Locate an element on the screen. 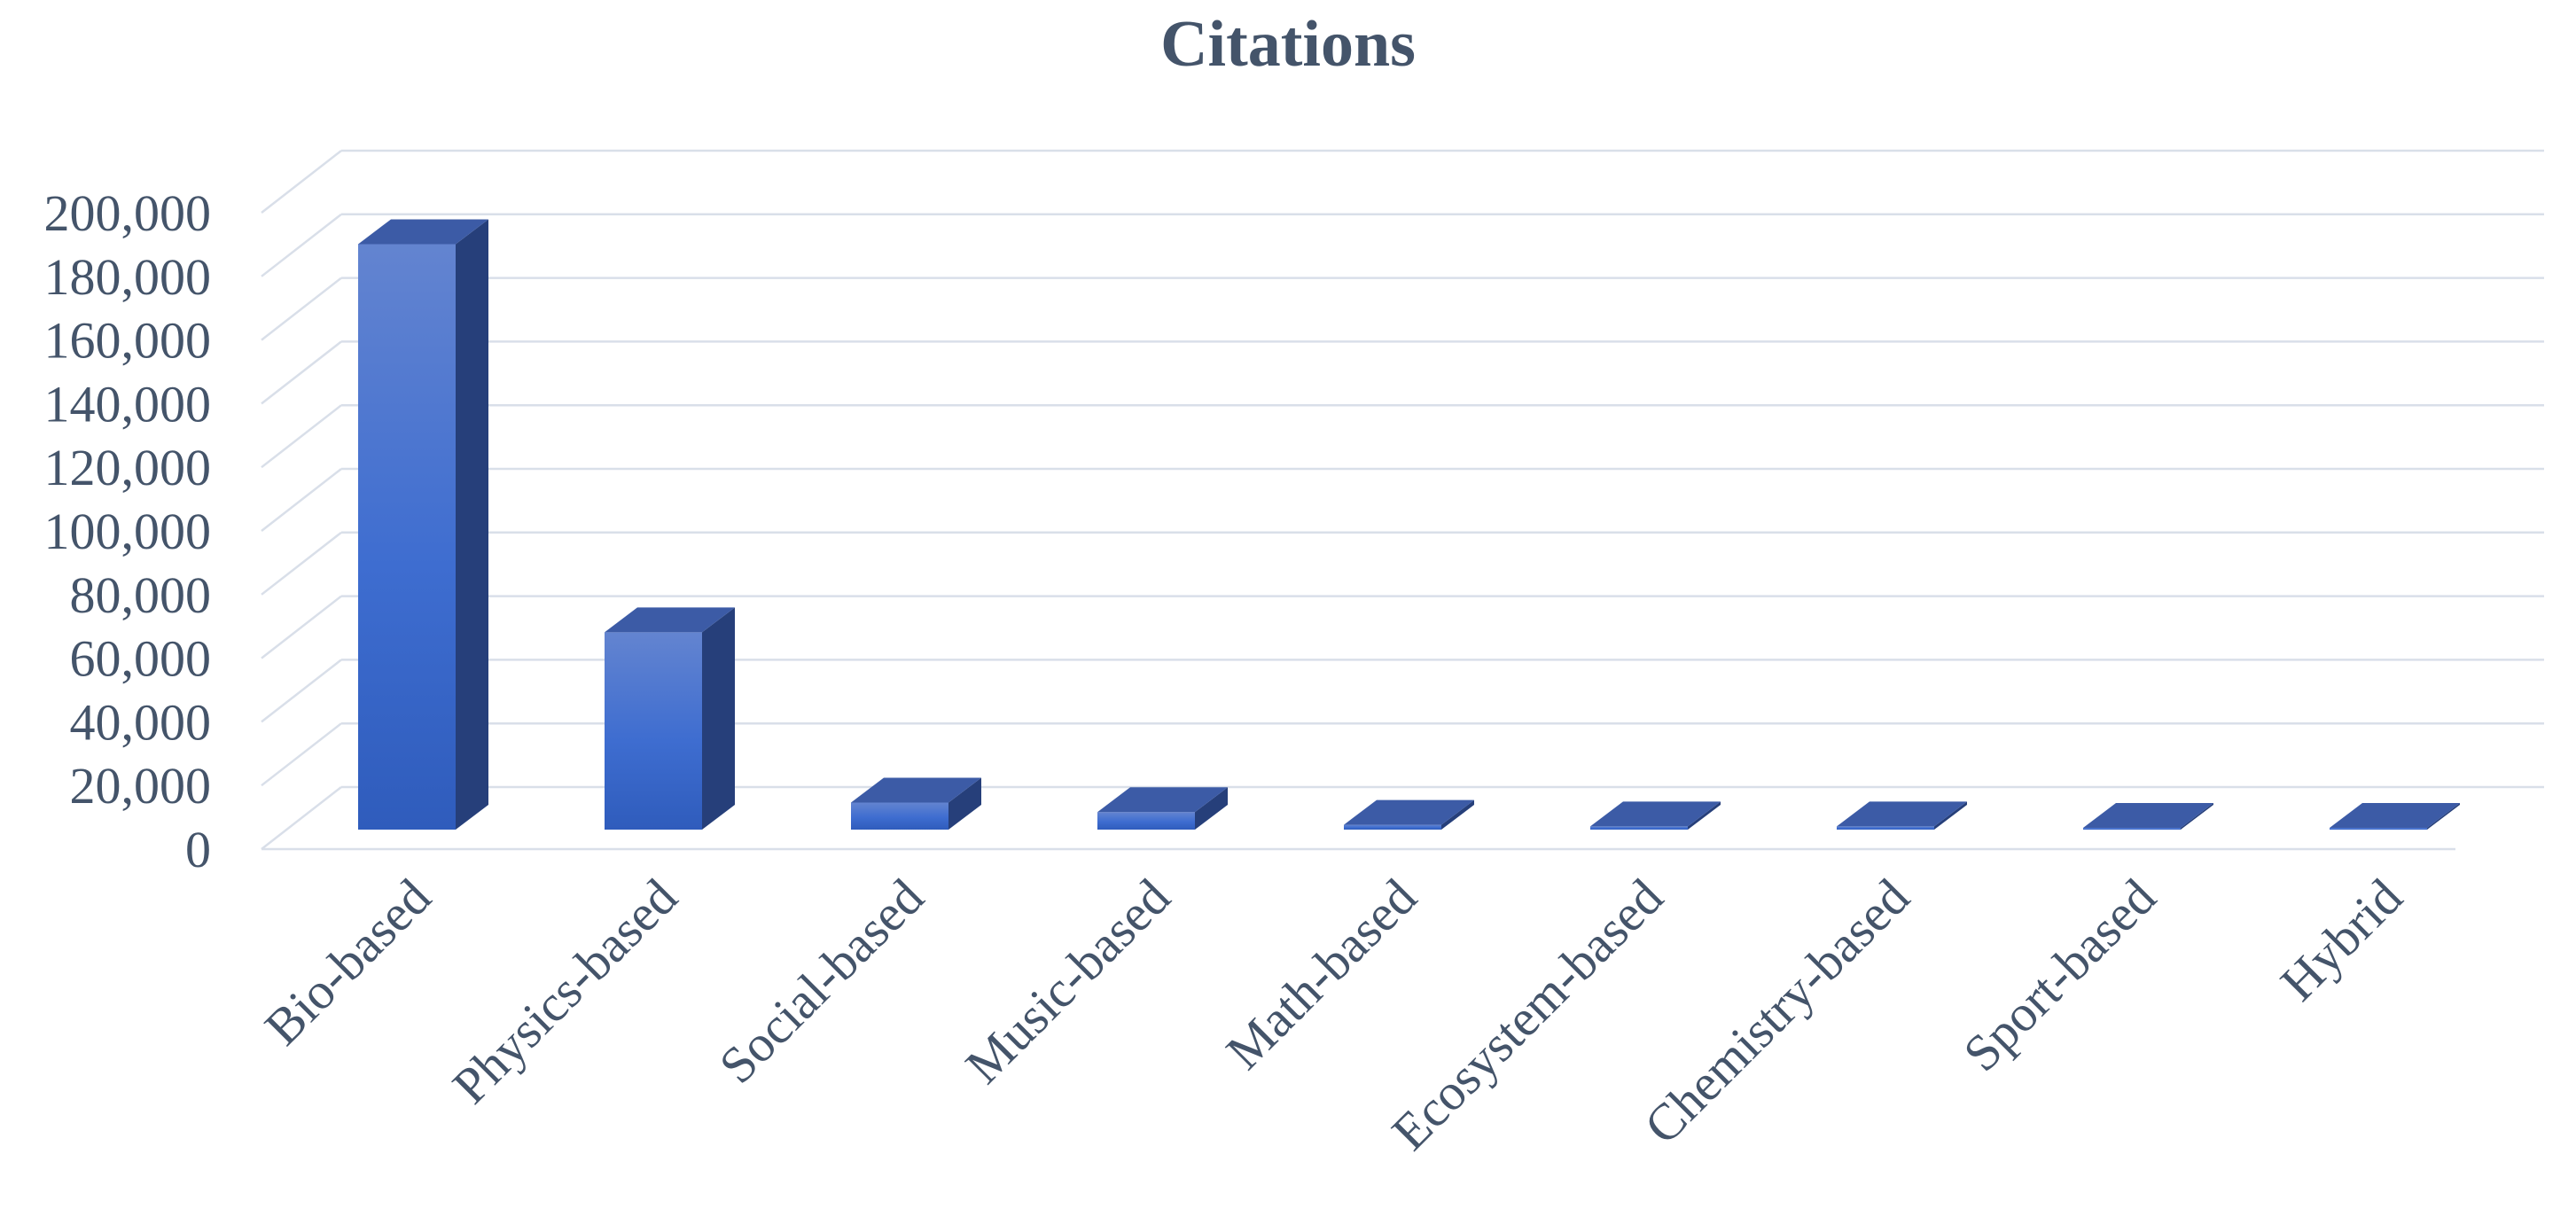 The height and width of the screenshot is (1232, 2576). y-tick-label: 160,000 is located at coordinates (128, 341).